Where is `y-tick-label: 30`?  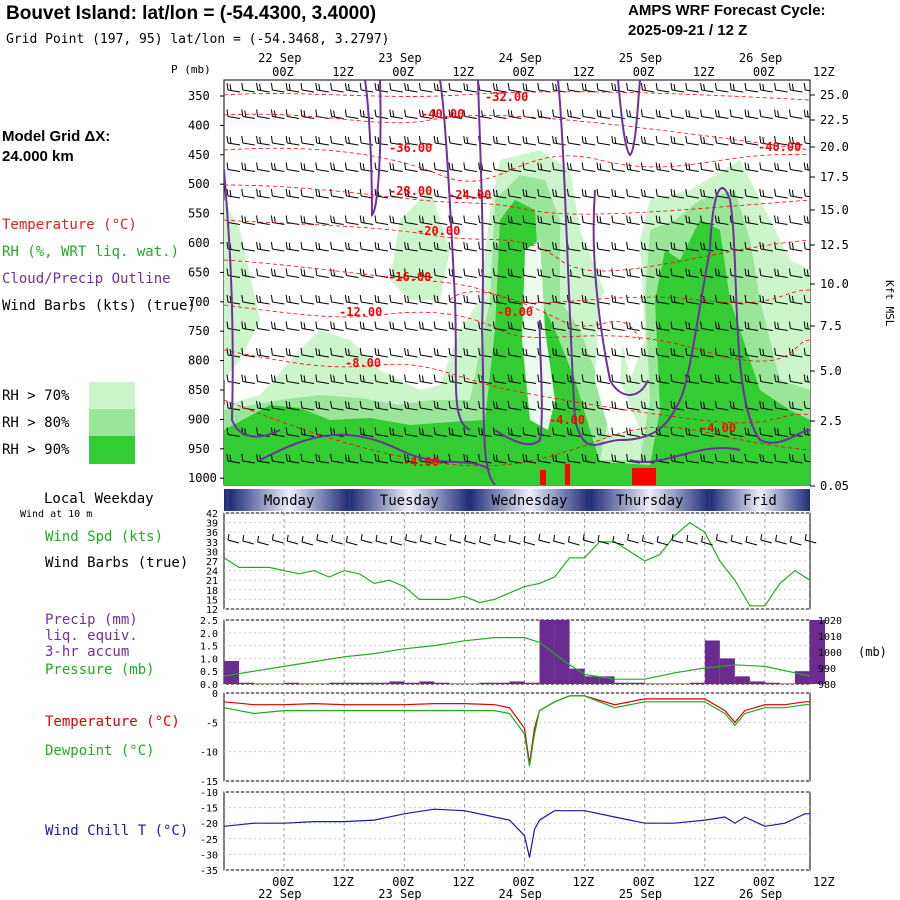 y-tick-label: 30 is located at coordinates (212, 552).